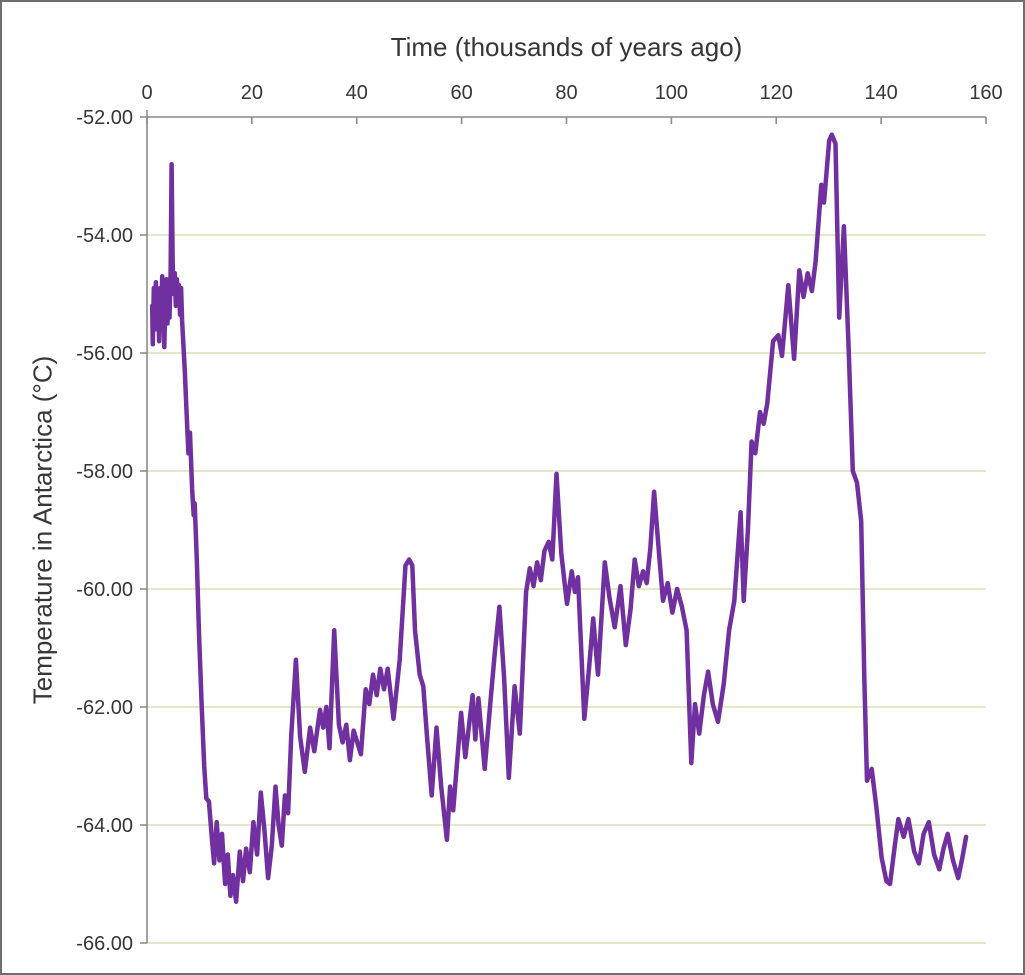 Image resolution: width=1025 pixels, height=975 pixels. I want to click on x-axis: 0 20 40 60 80 100 120 140 160, so click(572, 103).